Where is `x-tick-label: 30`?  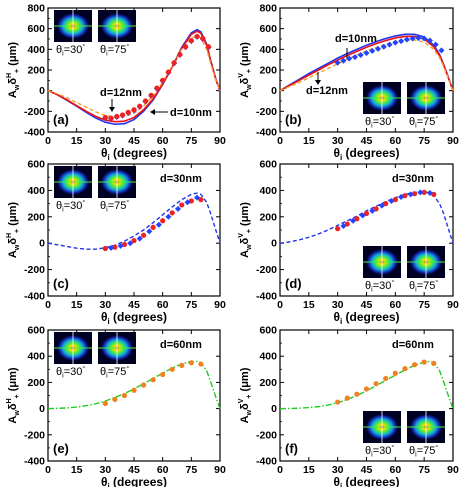 x-tick-label: 30 is located at coordinates (105, 305).